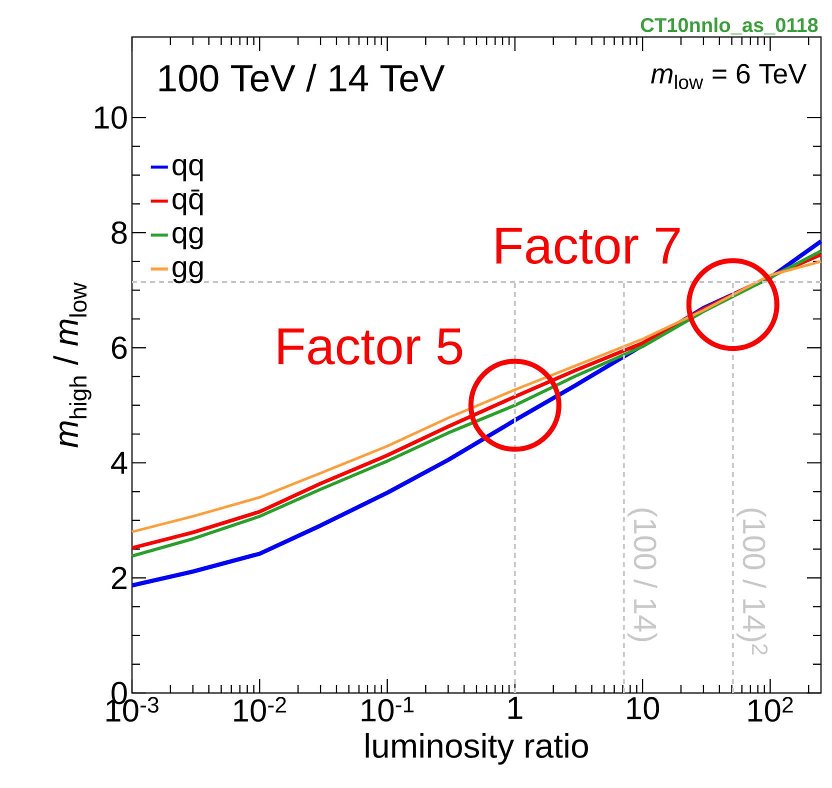 This screenshot has height=788, width=832. I want to click on x-axis-title: luminosity ratio, so click(477, 749).